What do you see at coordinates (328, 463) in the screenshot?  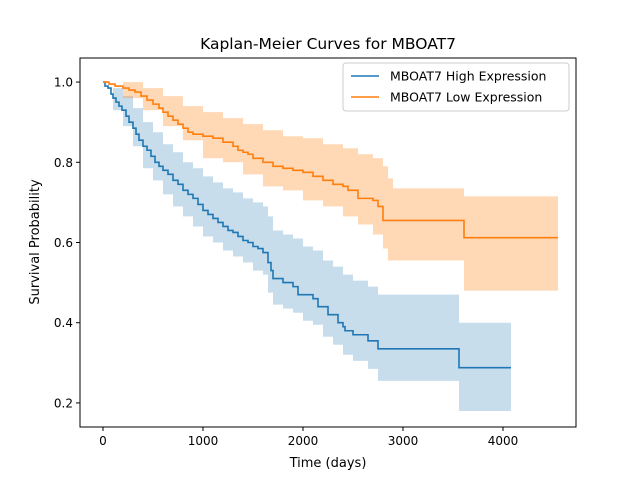 I see `x-axis-title: Time (days)` at bounding box center [328, 463].